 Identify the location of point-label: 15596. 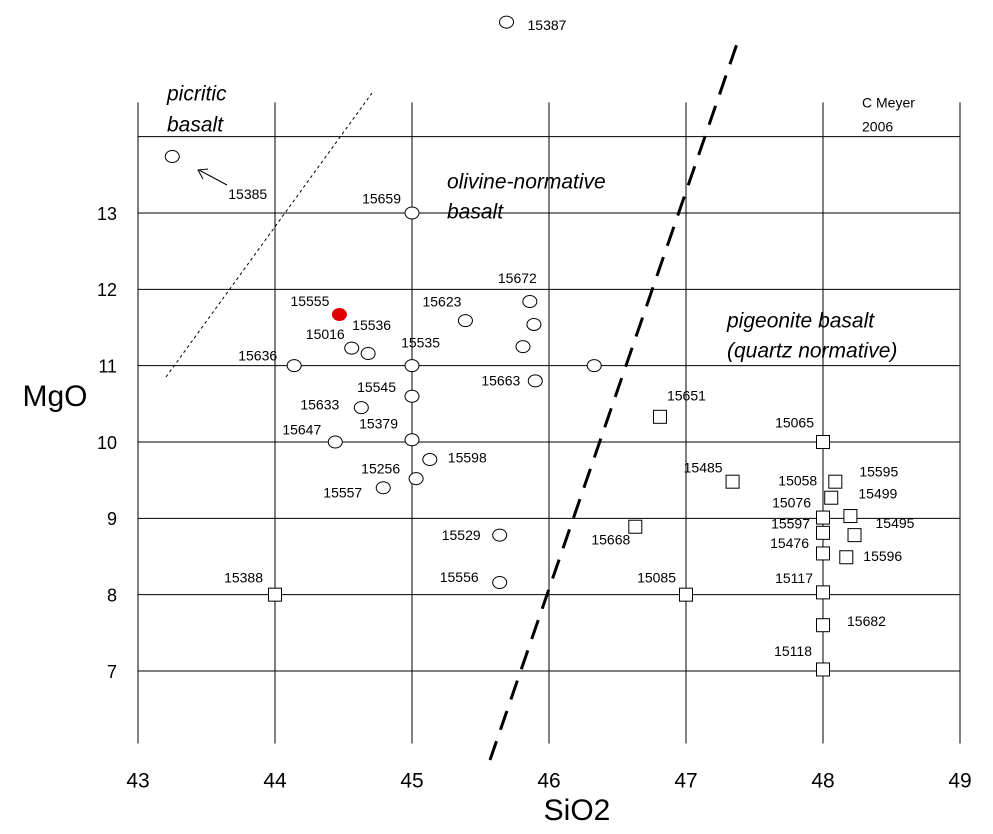
(882, 556).